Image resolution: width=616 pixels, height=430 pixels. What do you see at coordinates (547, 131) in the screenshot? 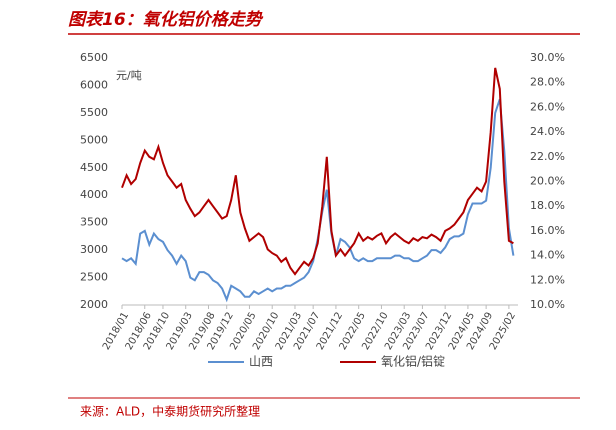
I see `y2-tick-label: 24.0%` at bounding box center [547, 131].